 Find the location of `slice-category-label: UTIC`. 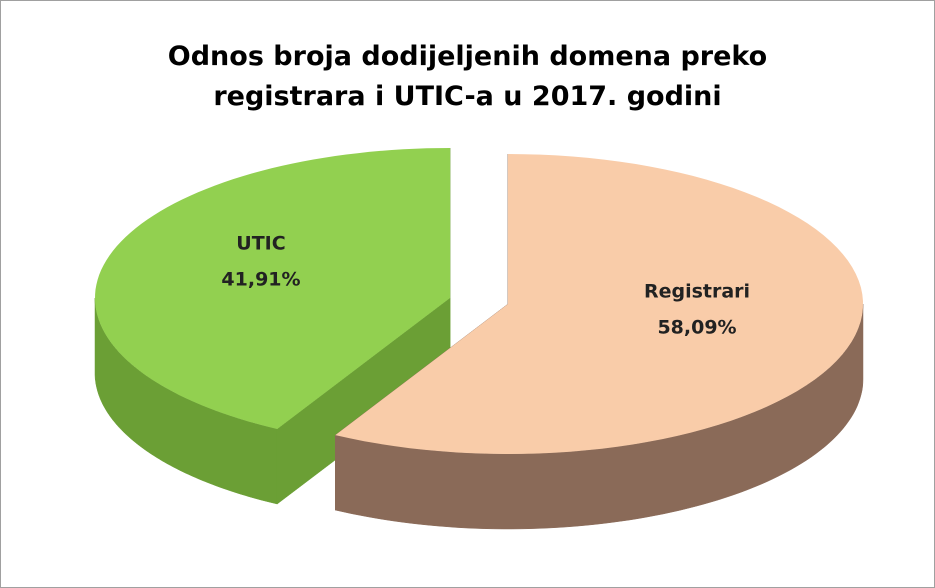

slice-category-label: UTIC is located at coordinates (260, 244).